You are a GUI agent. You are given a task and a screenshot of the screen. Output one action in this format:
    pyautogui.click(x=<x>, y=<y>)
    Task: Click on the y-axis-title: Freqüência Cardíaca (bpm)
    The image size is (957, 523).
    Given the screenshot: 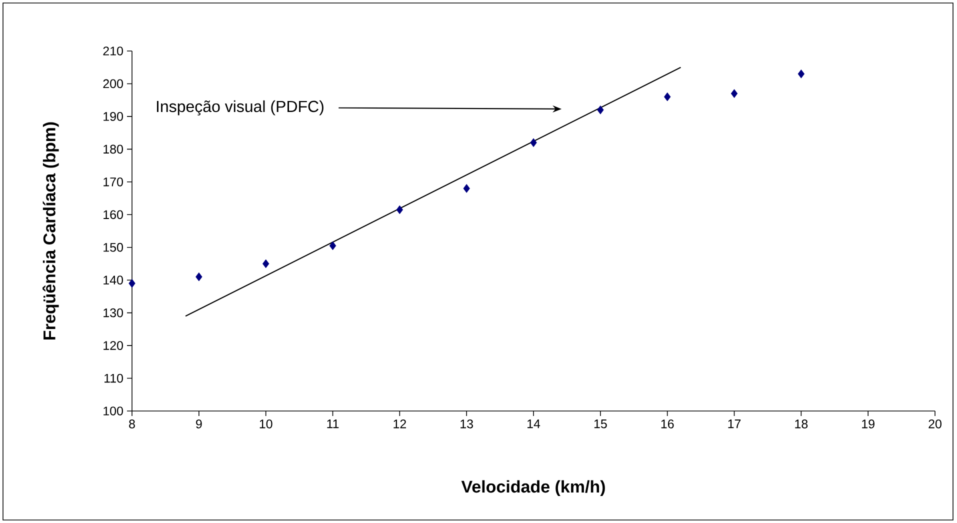 What is the action you would take?
    pyautogui.click(x=50, y=231)
    